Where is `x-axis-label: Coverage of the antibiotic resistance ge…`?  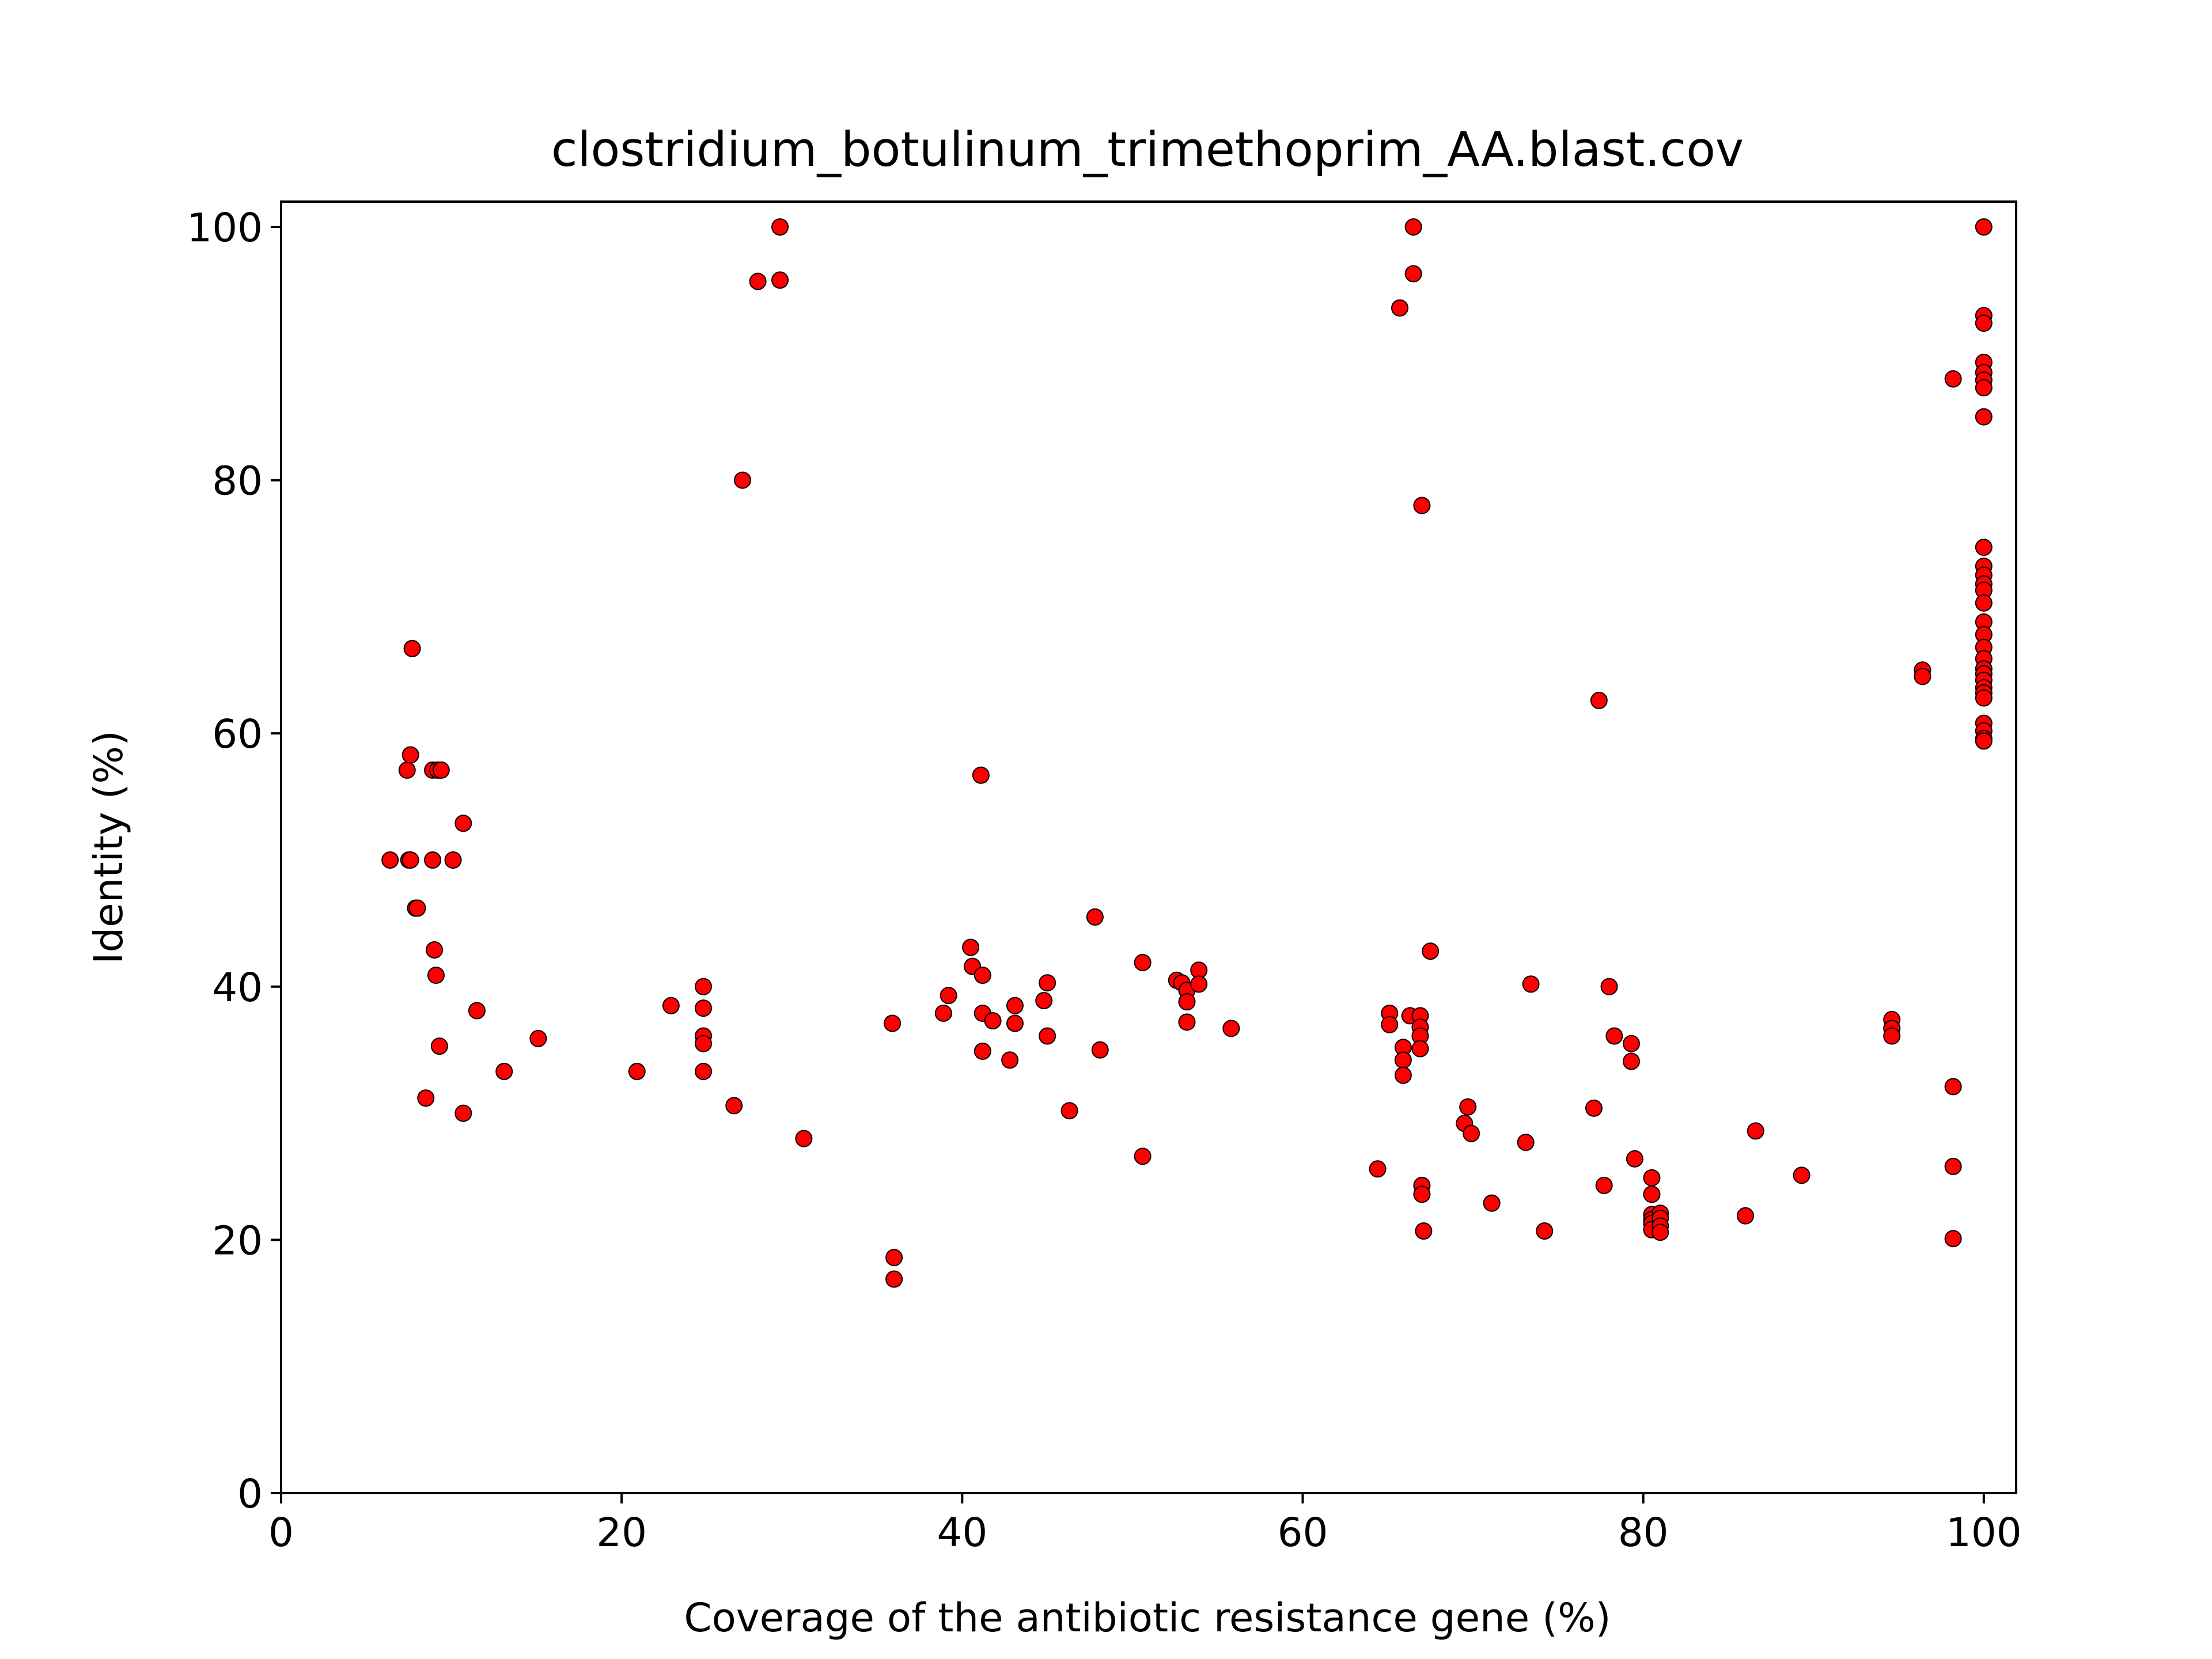
x-axis-label: Coverage of the antibiotic resistance ge… is located at coordinates (1147, 1618).